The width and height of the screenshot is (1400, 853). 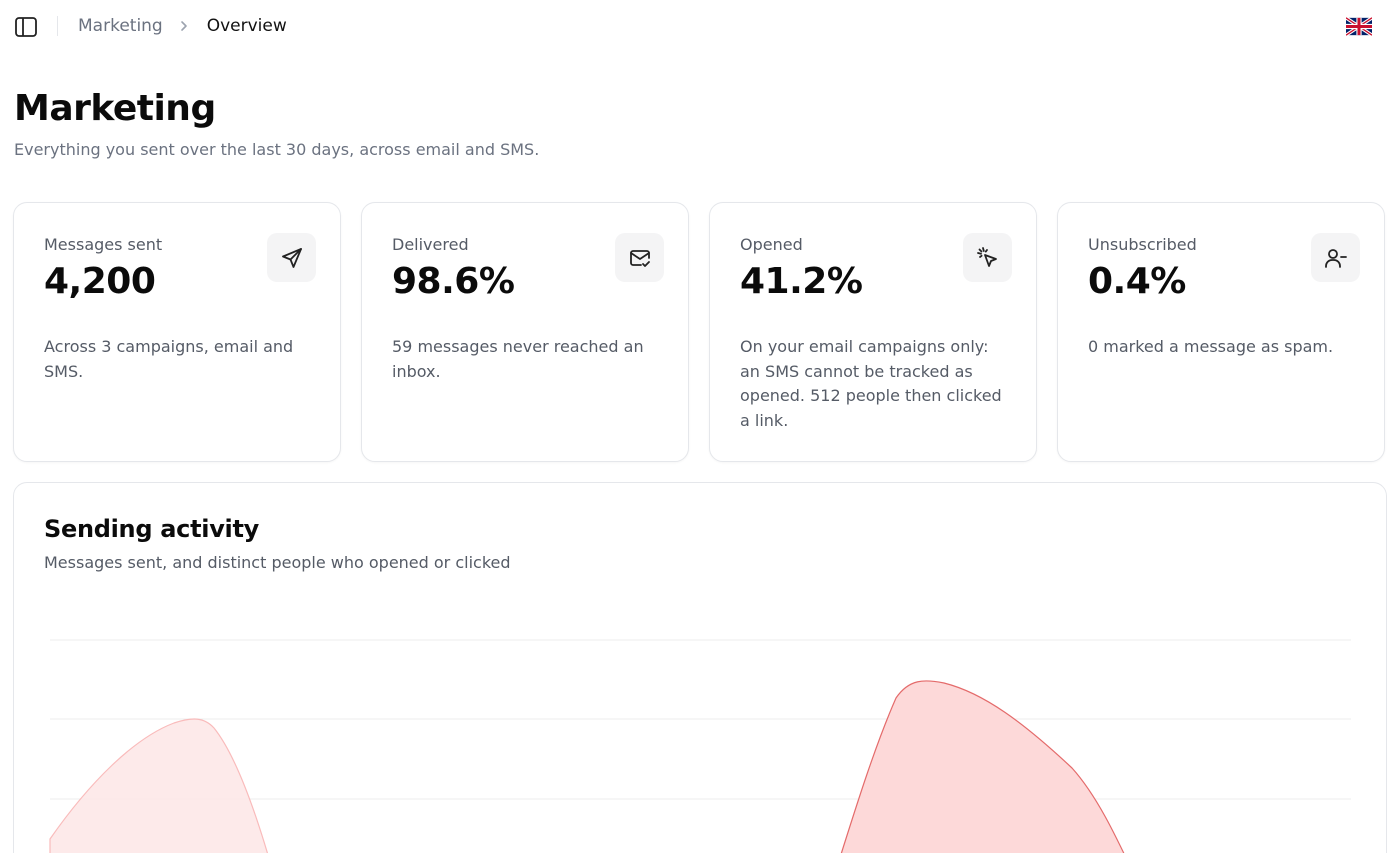 I want to click on chart-area-light, so click(x=159, y=785).